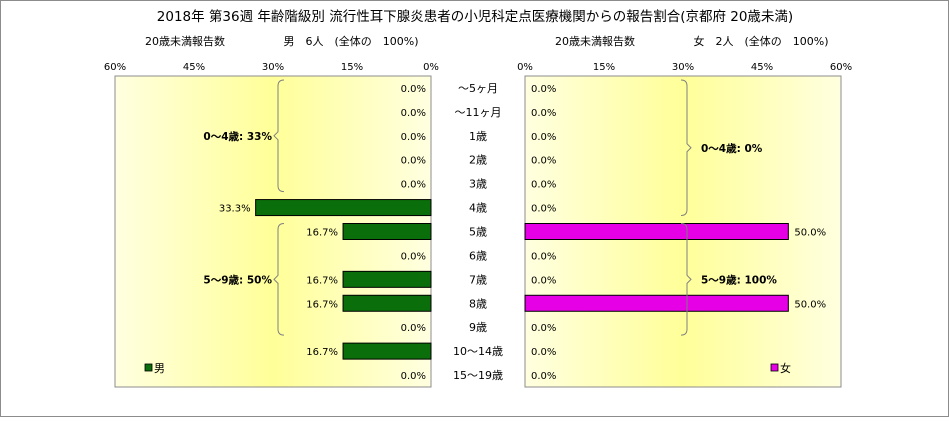 The width and height of the screenshot is (949, 422). What do you see at coordinates (762, 67) in the screenshot?
I see `female-x-tick-label: 45%` at bounding box center [762, 67].